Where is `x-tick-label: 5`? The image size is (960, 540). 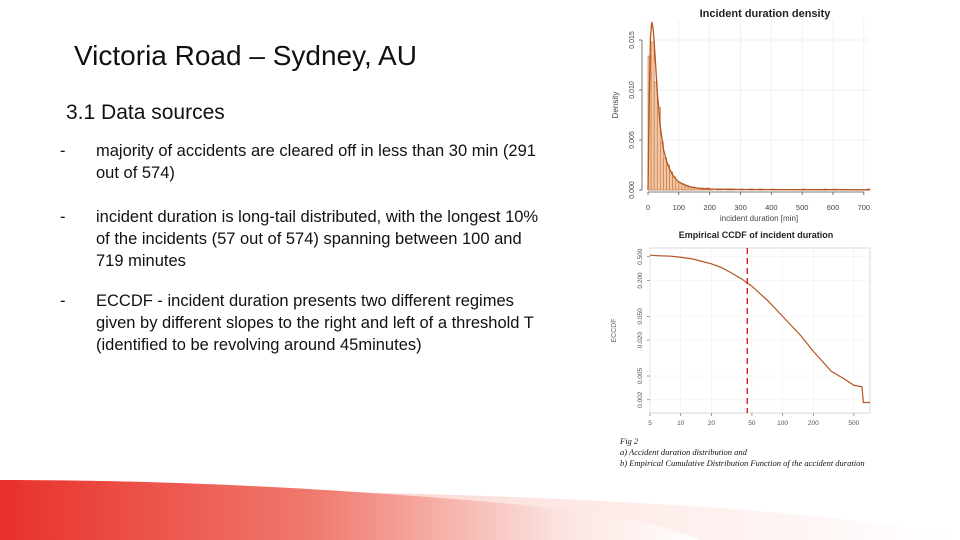 x-tick-label: 5 is located at coordinates (650, 423).